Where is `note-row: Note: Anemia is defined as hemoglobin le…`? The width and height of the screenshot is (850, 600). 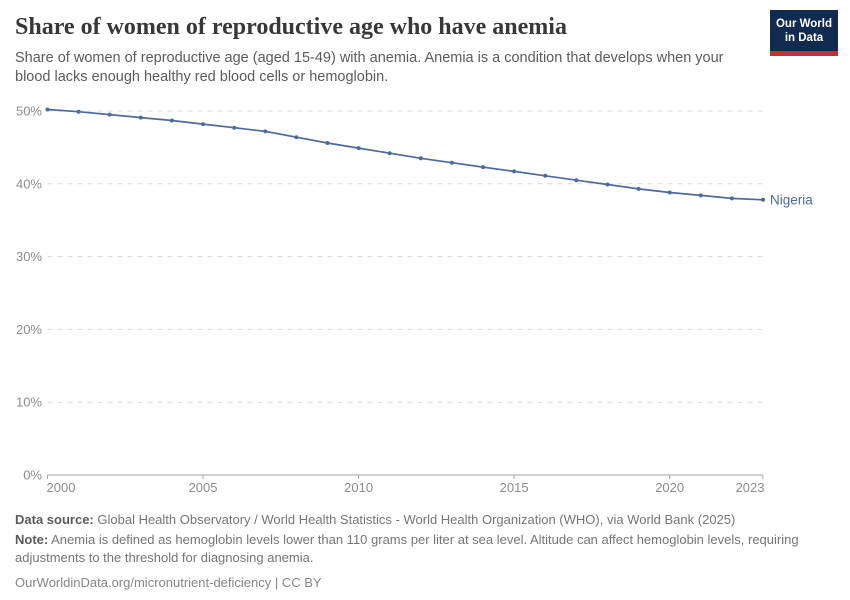 note-row: Note: Anemia is defined as hemoglobin le… is located at coordinates (412, 549).